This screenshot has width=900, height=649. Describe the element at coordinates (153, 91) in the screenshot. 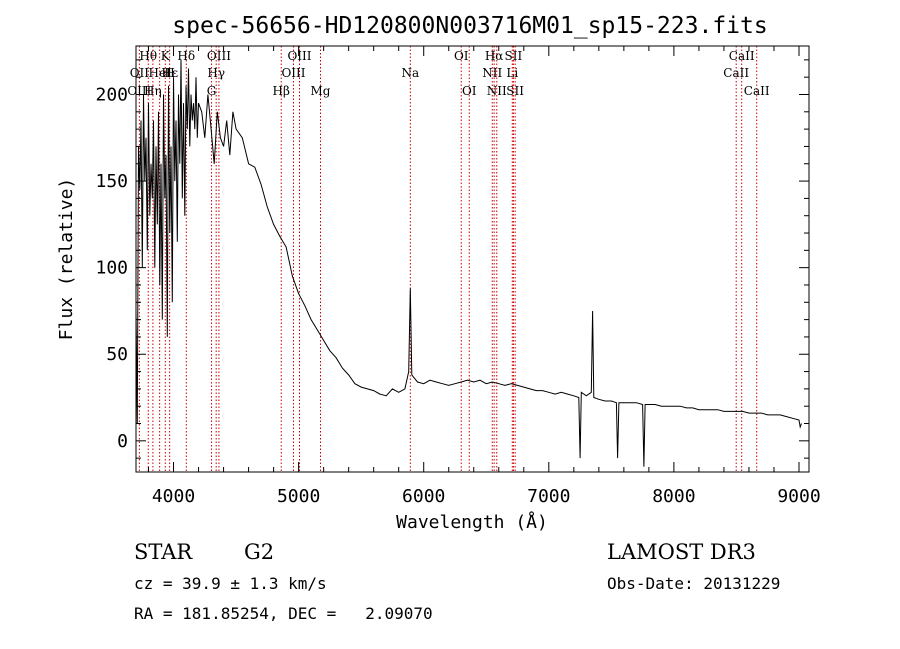

I see `line-label: Hη` at that location.